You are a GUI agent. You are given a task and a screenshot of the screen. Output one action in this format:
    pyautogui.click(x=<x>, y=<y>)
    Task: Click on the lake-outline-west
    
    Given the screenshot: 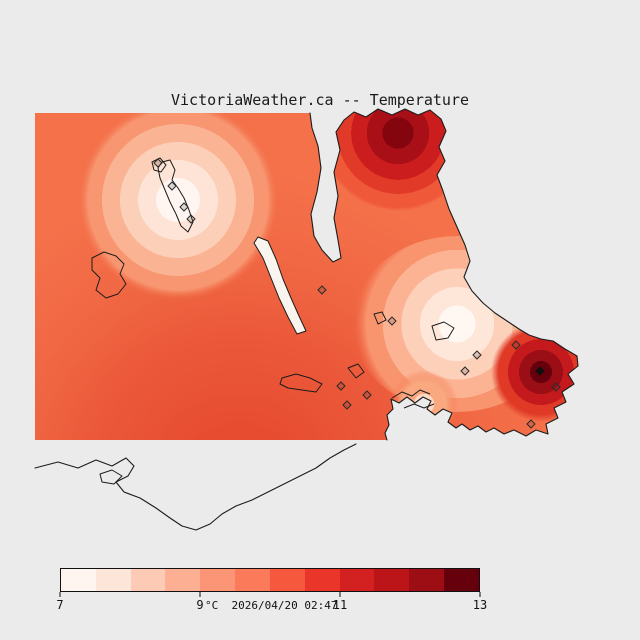 What is the action you would take?
    pyautogui.click(x=175, y=196)
    